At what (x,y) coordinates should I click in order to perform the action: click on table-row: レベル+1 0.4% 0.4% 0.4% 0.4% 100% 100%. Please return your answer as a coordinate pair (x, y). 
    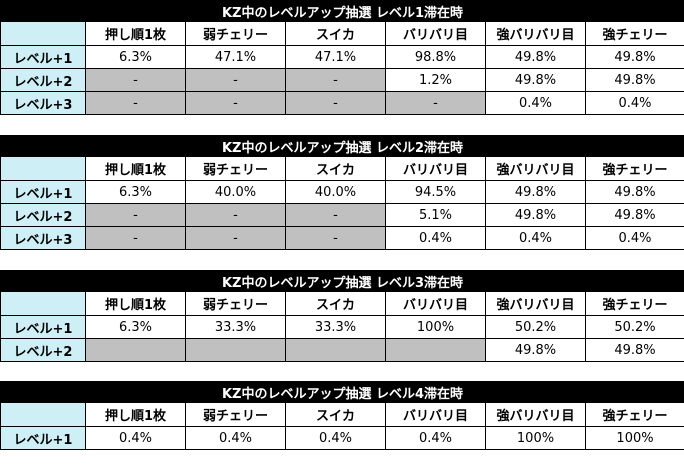
    Looking at the image, I should click on (342, 438).